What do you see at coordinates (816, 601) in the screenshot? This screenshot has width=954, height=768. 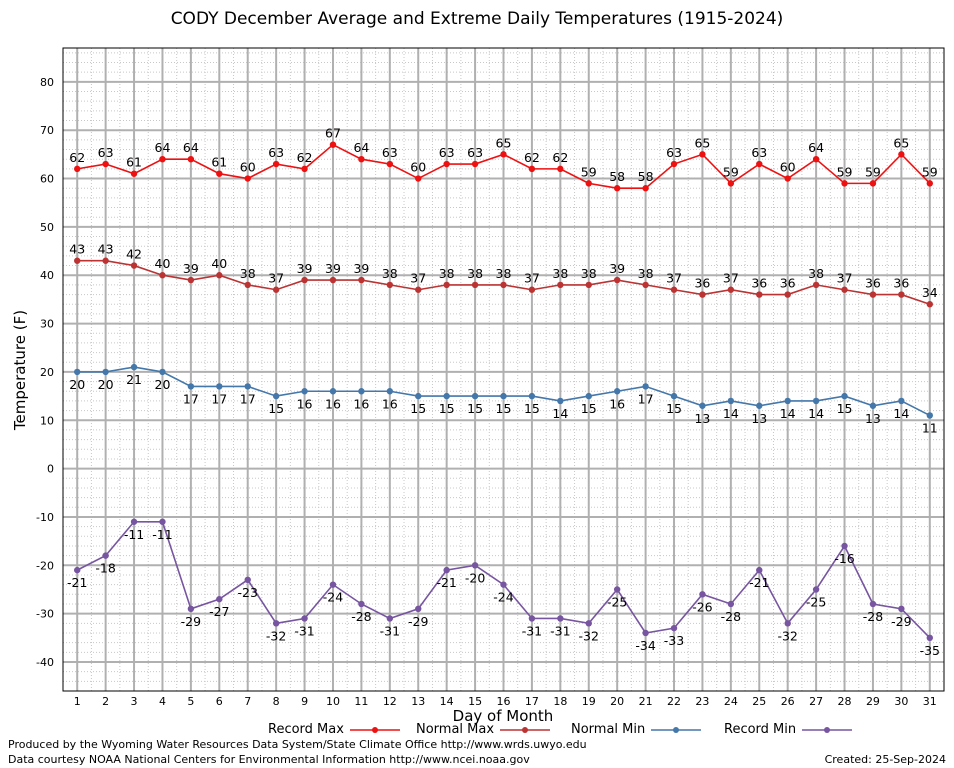 I see `data-label: -25` at bounding box center [816, 601].